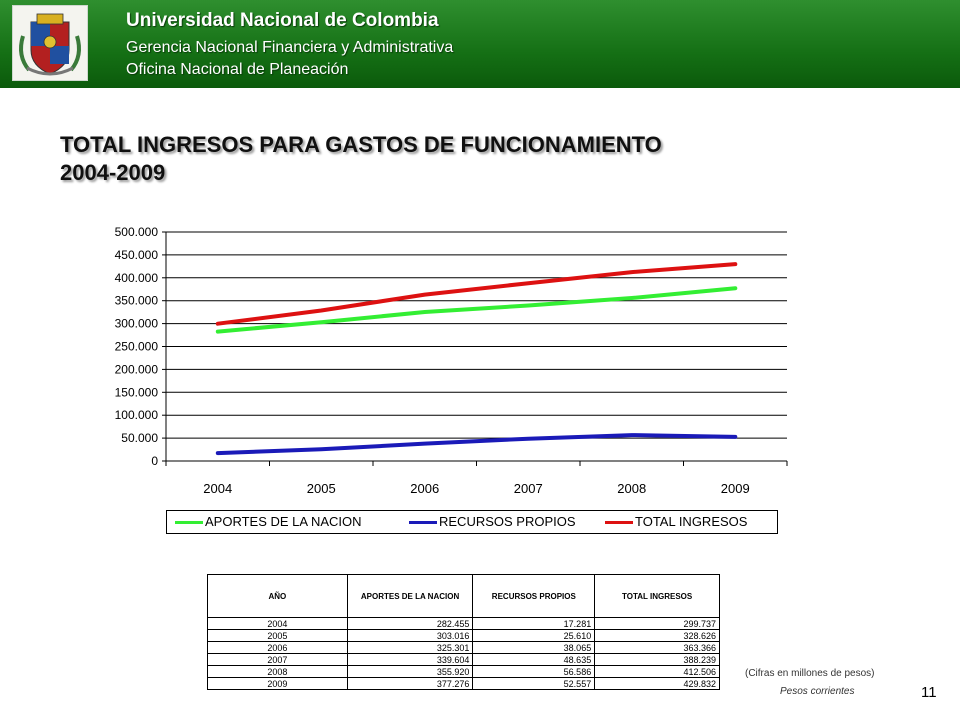 This screenshot has width=960, height=720. I want to click on y-tick-label: 400.000, so click(137, 278).